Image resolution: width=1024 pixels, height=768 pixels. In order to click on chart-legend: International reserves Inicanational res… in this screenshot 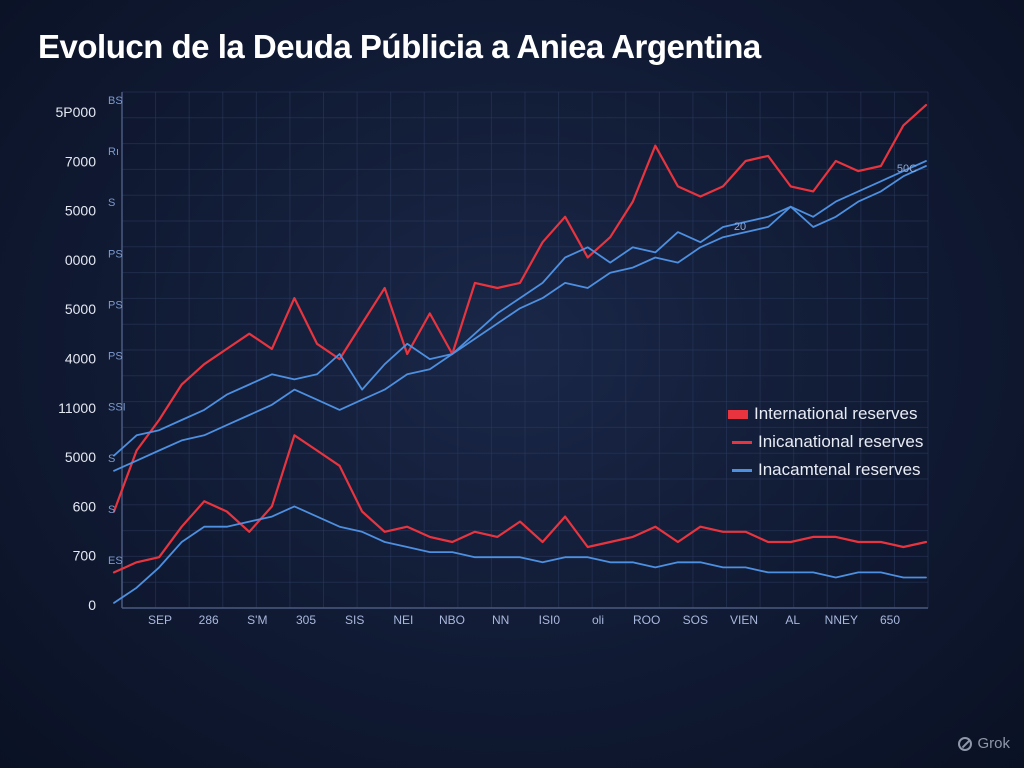, I will do `click(843, 442)`.